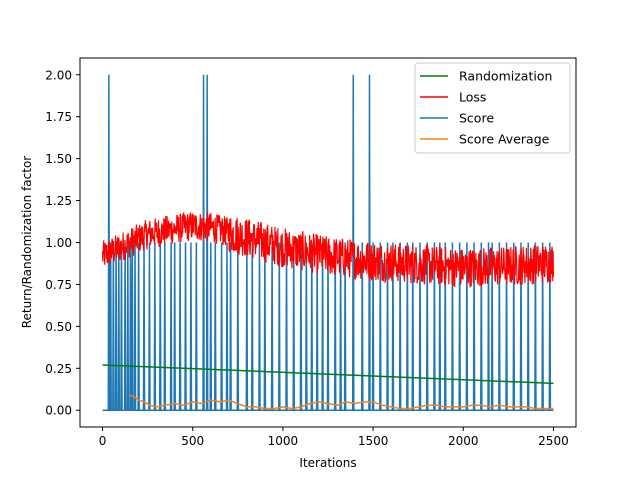 The height and width of the screenshot is (480, 640). I want to click on y-axis-label: Return/Randomization factor, so click(27, 242).